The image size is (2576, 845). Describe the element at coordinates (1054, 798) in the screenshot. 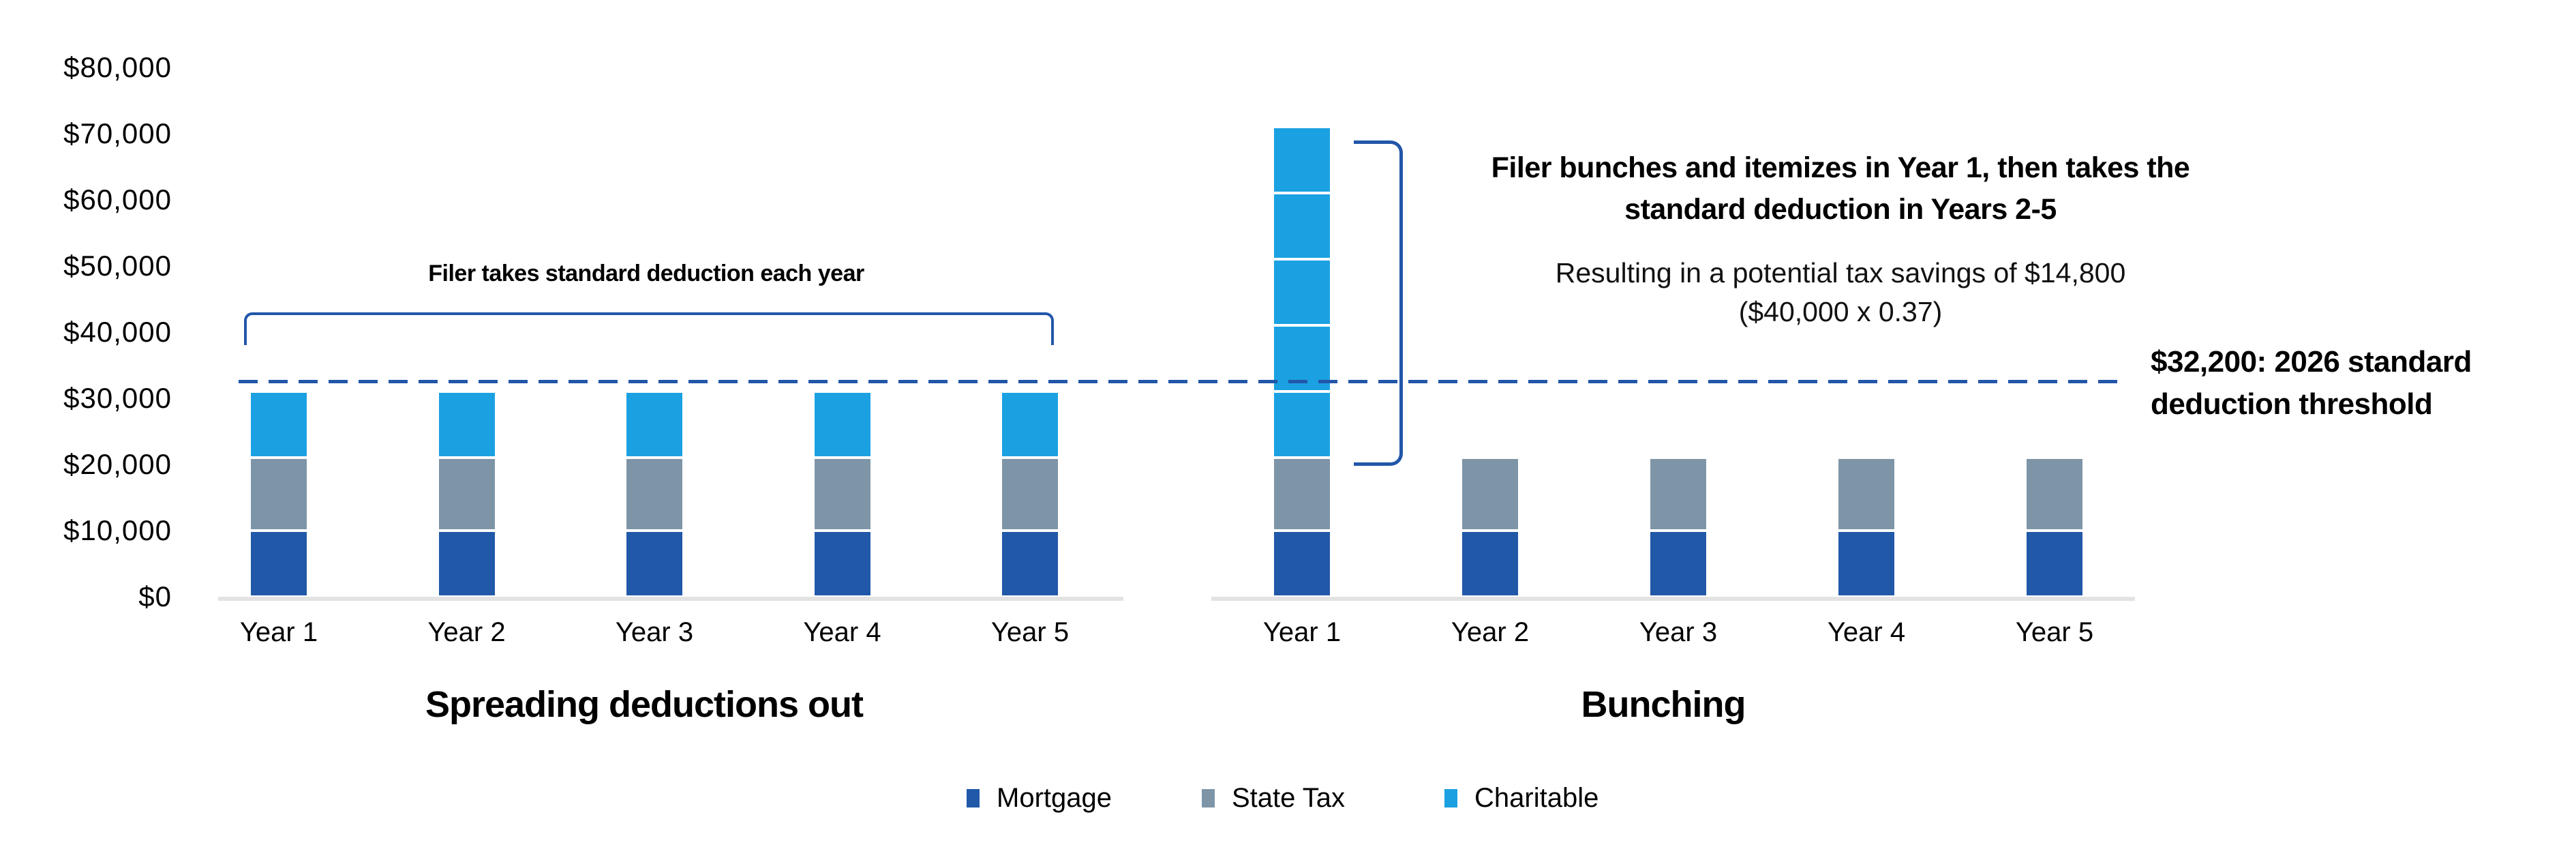

I see `legend-label: Mortgage` at that location.